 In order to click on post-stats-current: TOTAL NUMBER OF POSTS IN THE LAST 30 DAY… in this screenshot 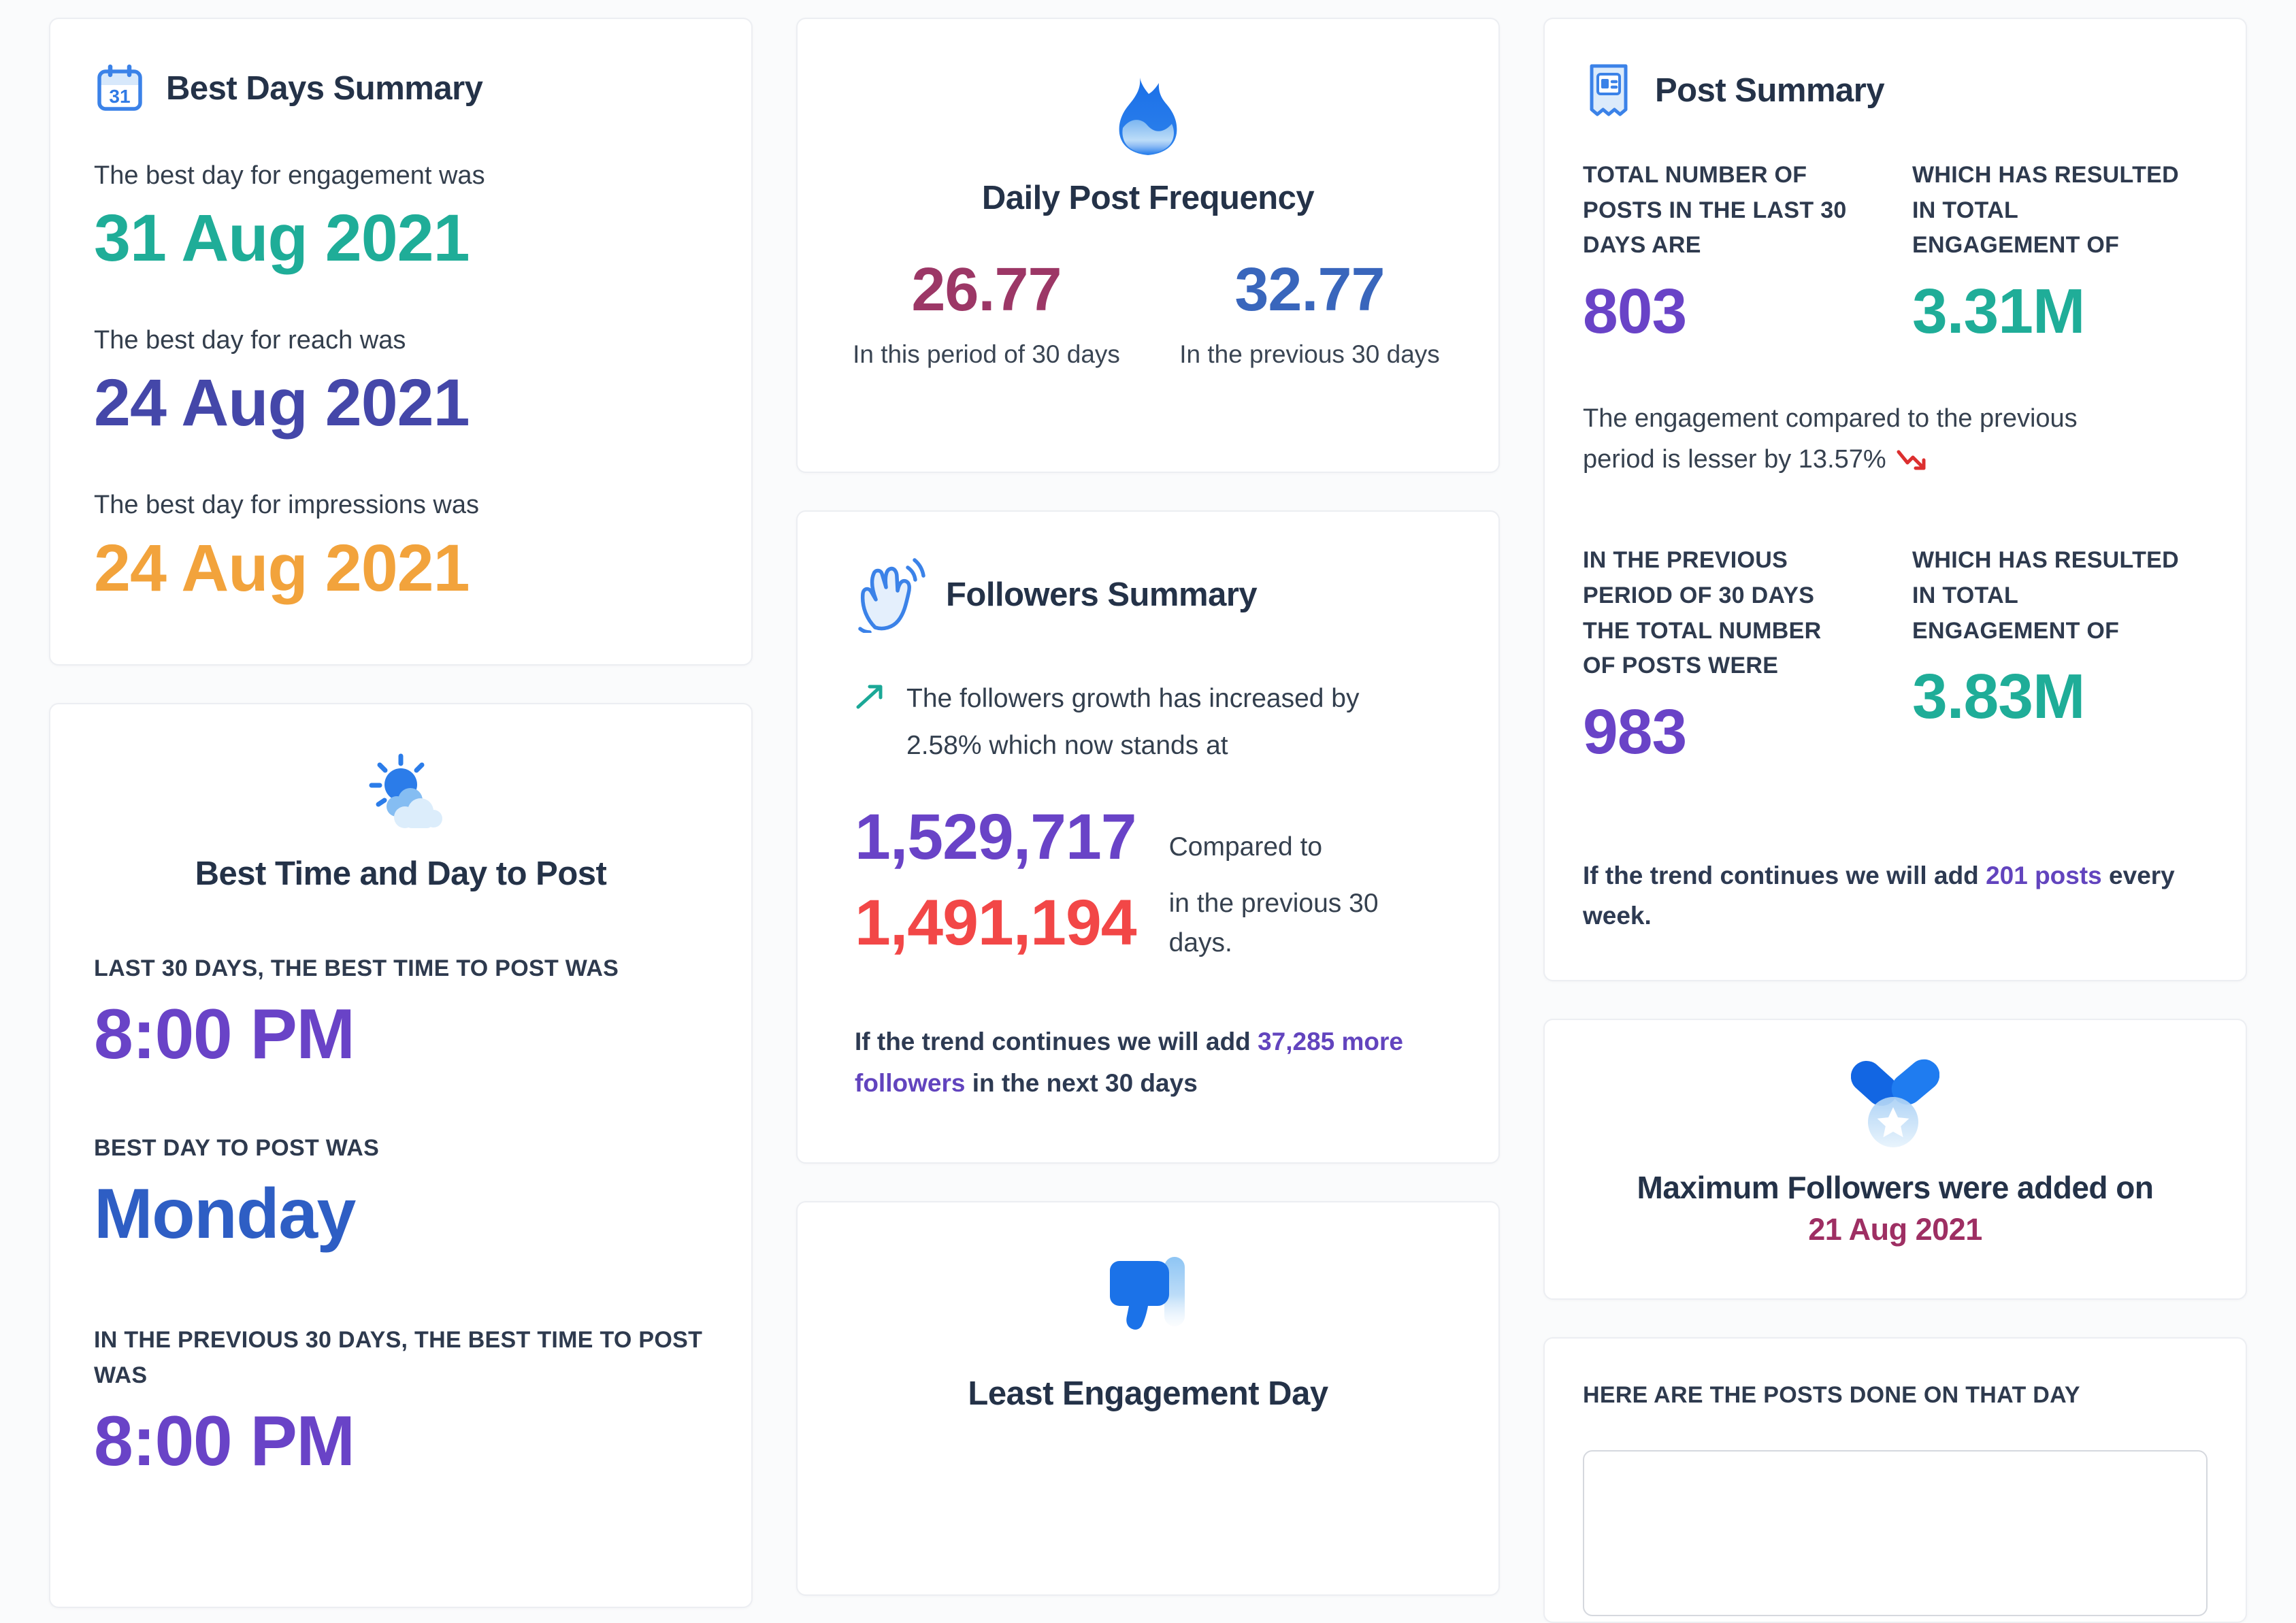, I will do `click(1895, 251)`.